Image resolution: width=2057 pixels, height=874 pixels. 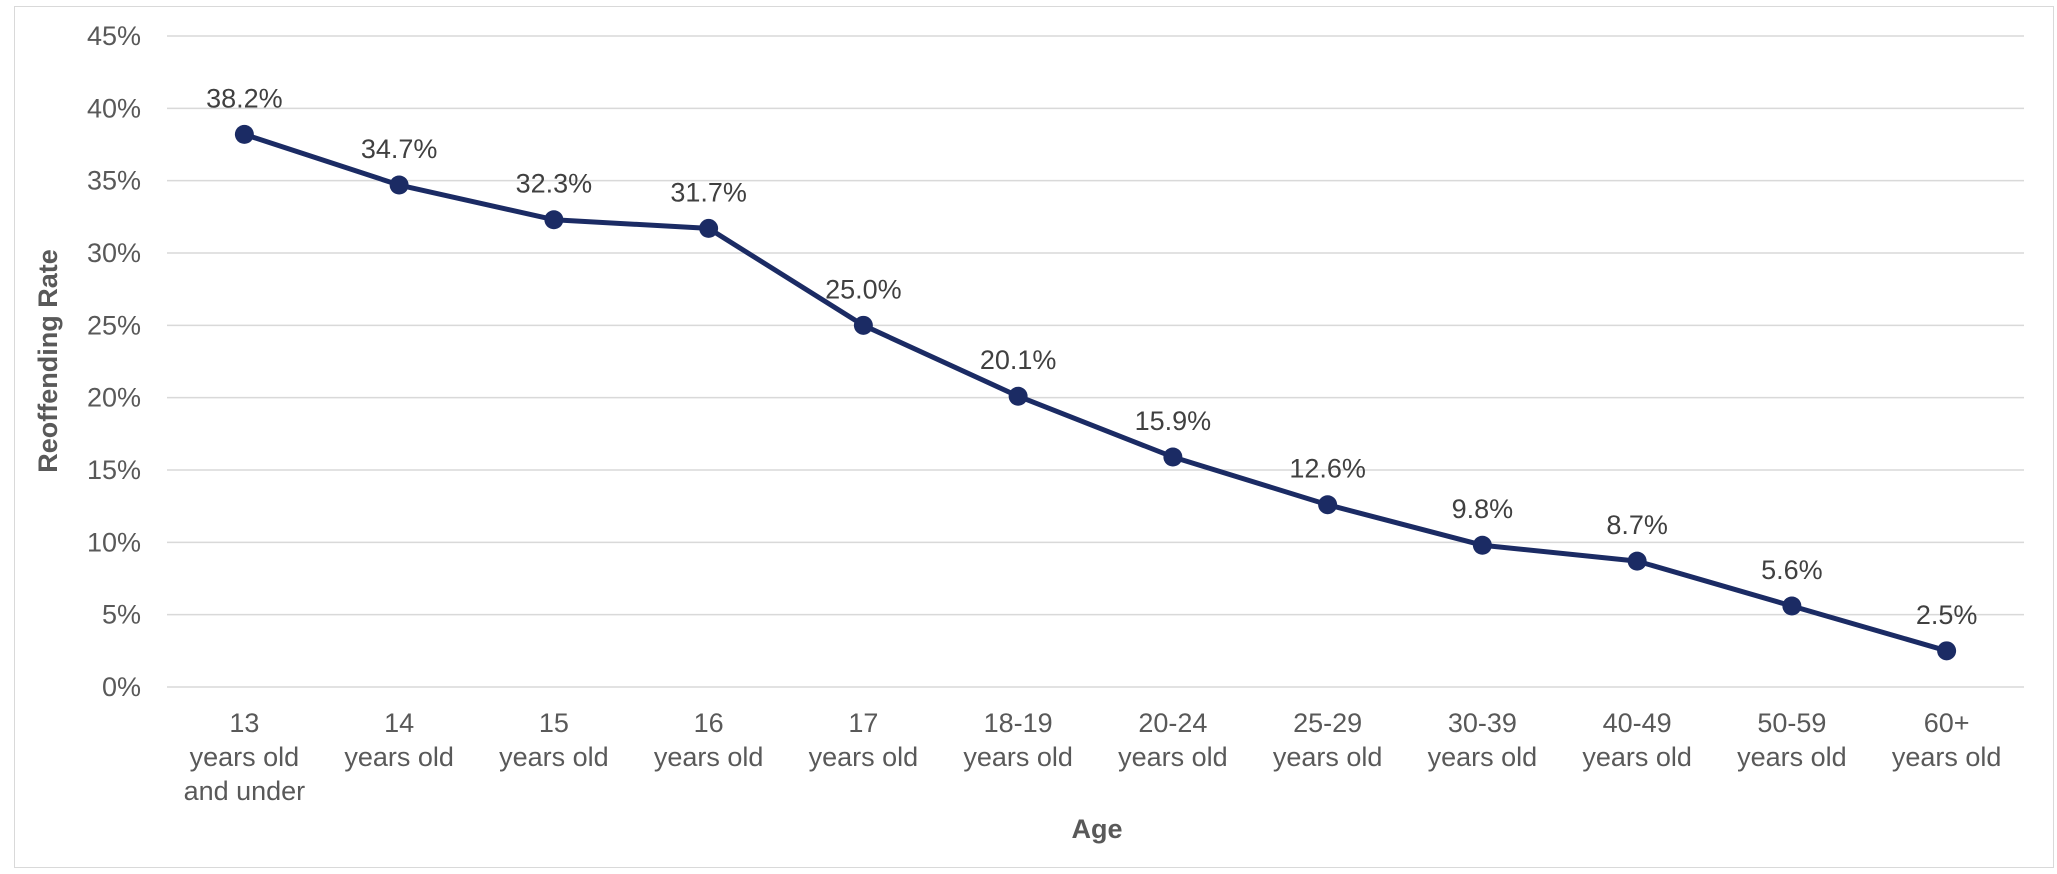 What do you see at coordinates (863, 289) in the screenshot?
I see `data-label: 25.0%` at bounding box center [863, 289].